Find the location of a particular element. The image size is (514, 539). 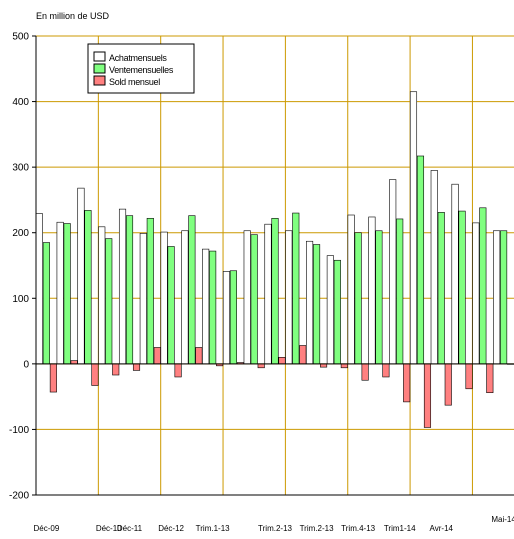

legend-label-balance: Sold mensuel is located at coordinates (134, 82).